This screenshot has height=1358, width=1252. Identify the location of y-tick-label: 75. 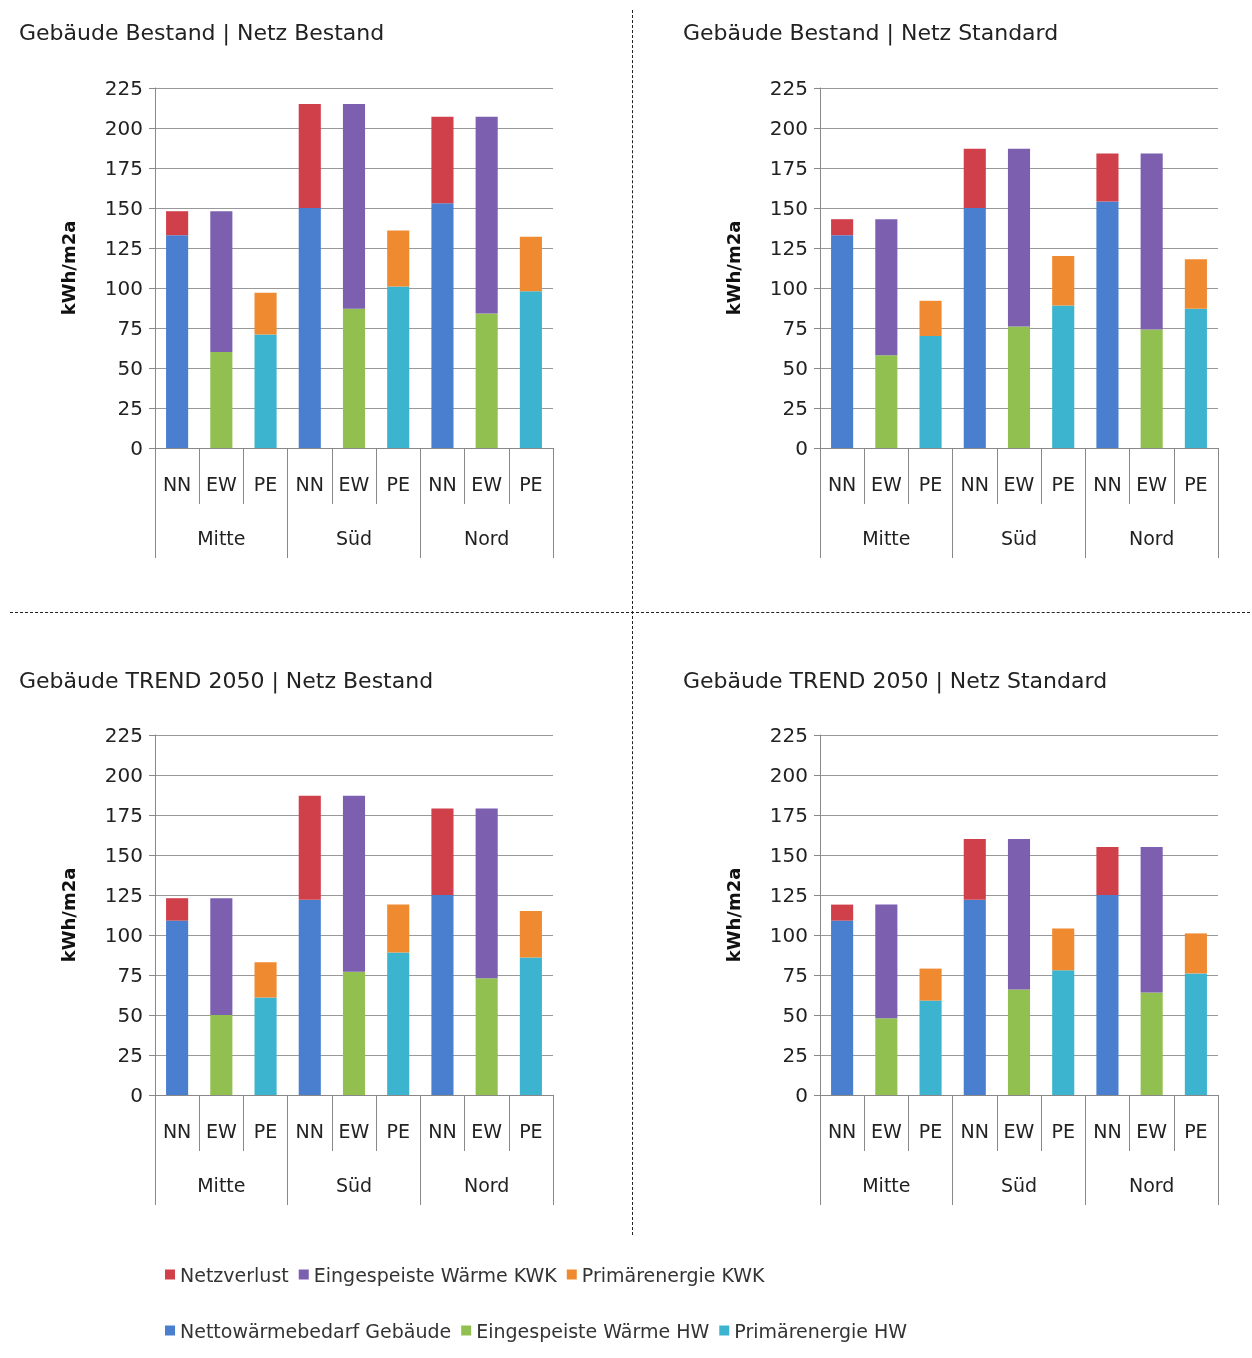
(130, 328).